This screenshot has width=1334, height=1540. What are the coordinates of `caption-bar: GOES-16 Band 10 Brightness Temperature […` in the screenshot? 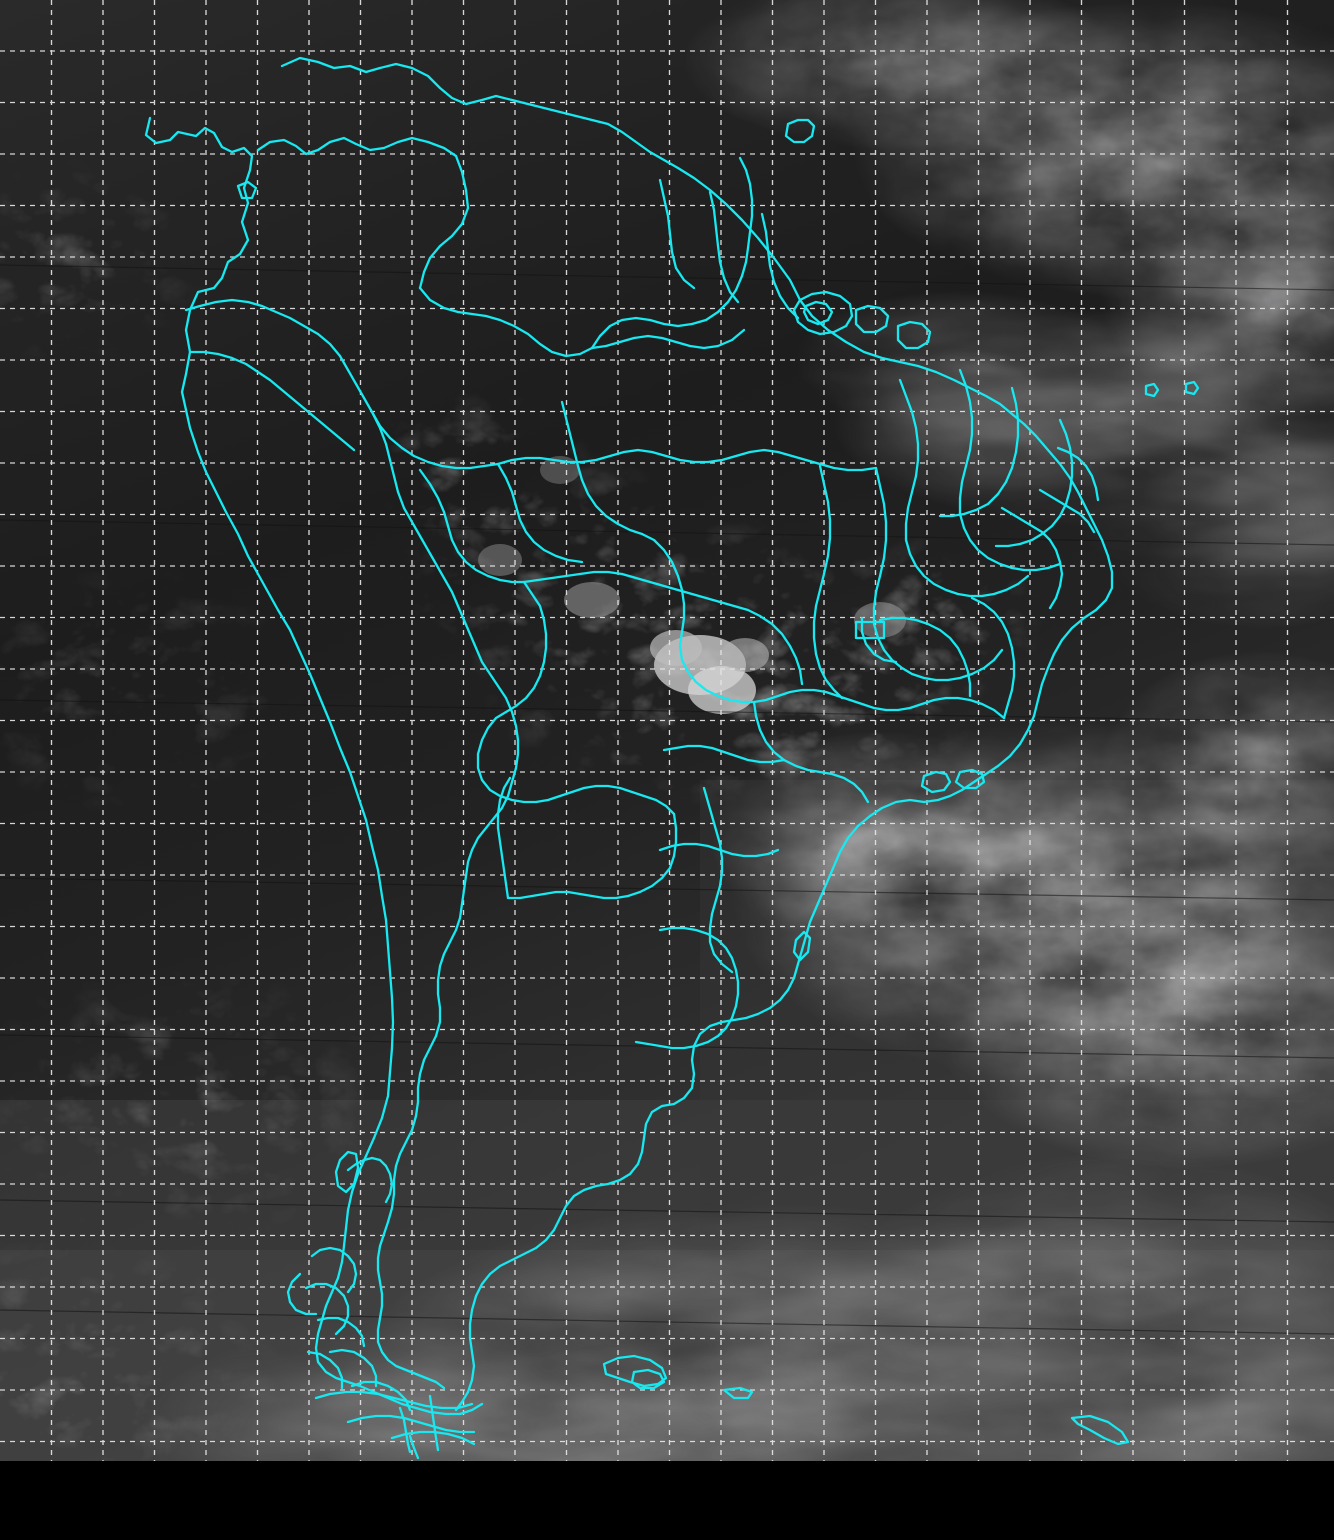 It's located at (667, 1500).